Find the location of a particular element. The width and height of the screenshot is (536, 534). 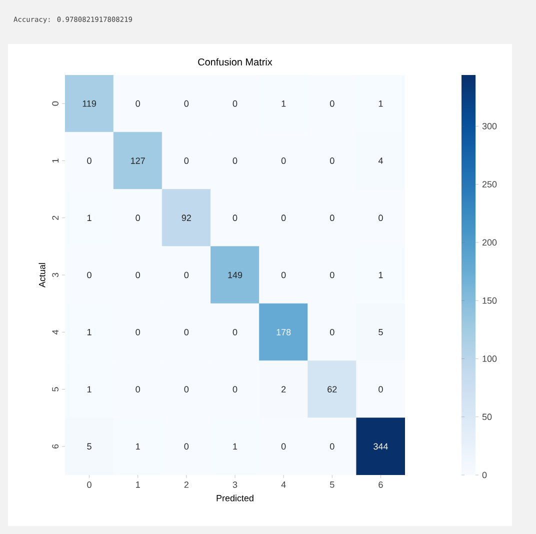

chart-title: Confusion Matrix is located at coordinates (235, 62).